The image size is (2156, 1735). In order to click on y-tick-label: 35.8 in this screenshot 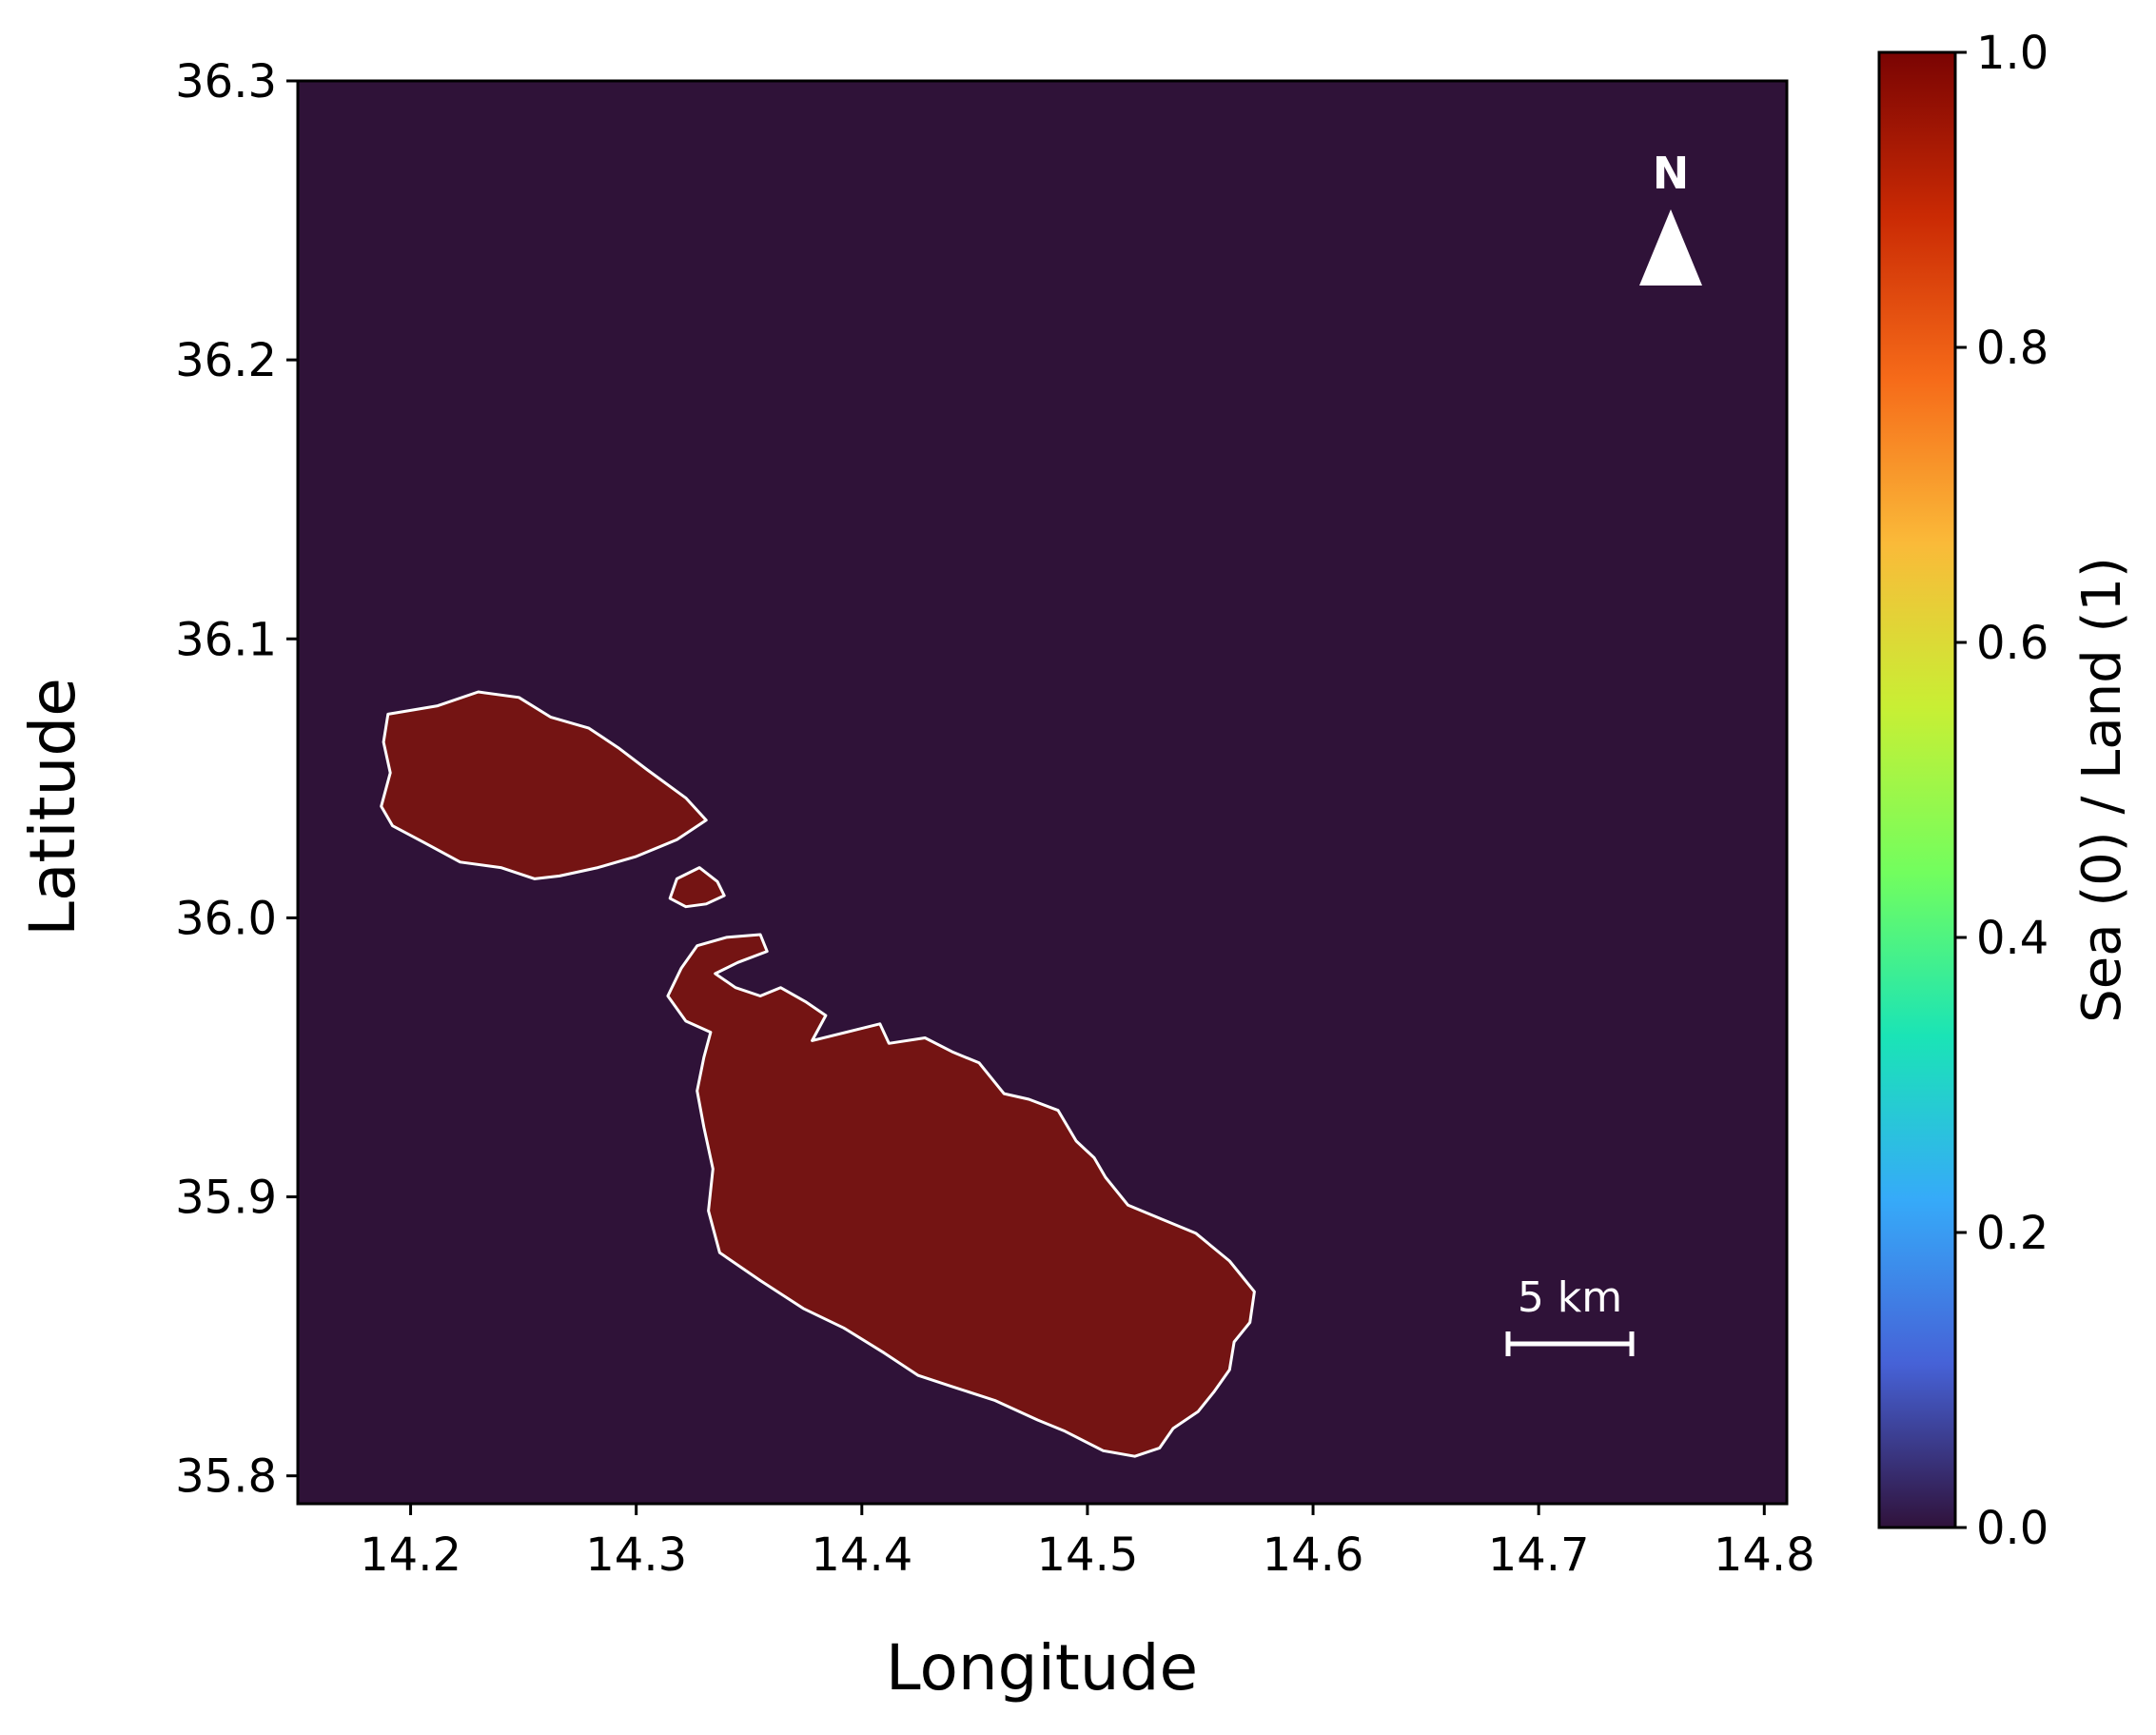, I will do `click(226, 1477)`.